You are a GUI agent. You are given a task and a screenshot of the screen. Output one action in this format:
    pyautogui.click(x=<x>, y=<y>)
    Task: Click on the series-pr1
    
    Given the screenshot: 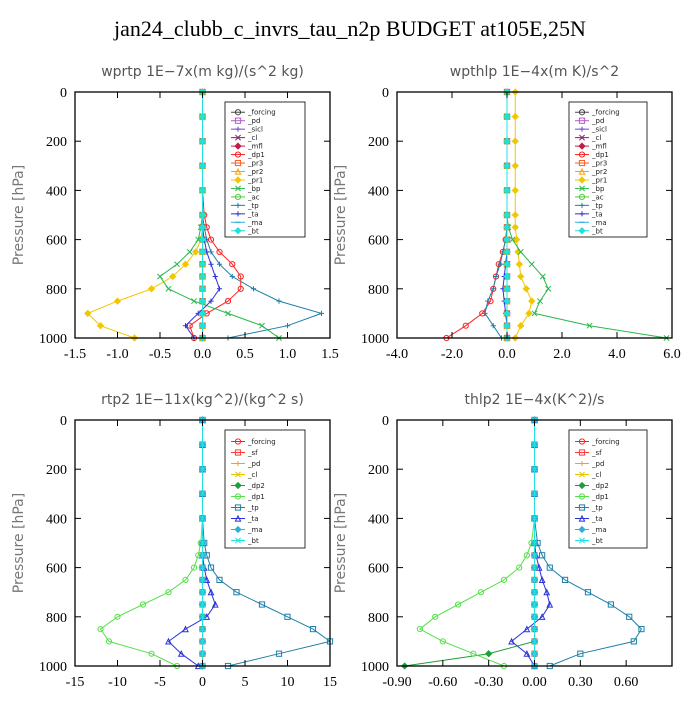 What is the action you would take?
    pyautogui.click(x=145, y=215)
    